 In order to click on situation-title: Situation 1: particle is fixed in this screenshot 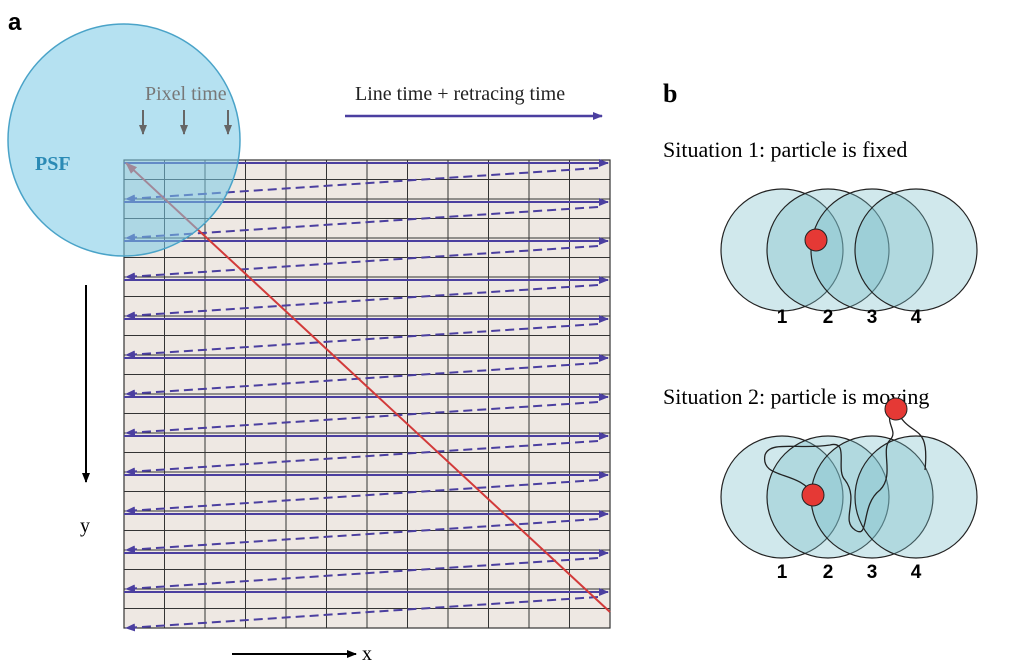, I will do `click(785, 149)`.